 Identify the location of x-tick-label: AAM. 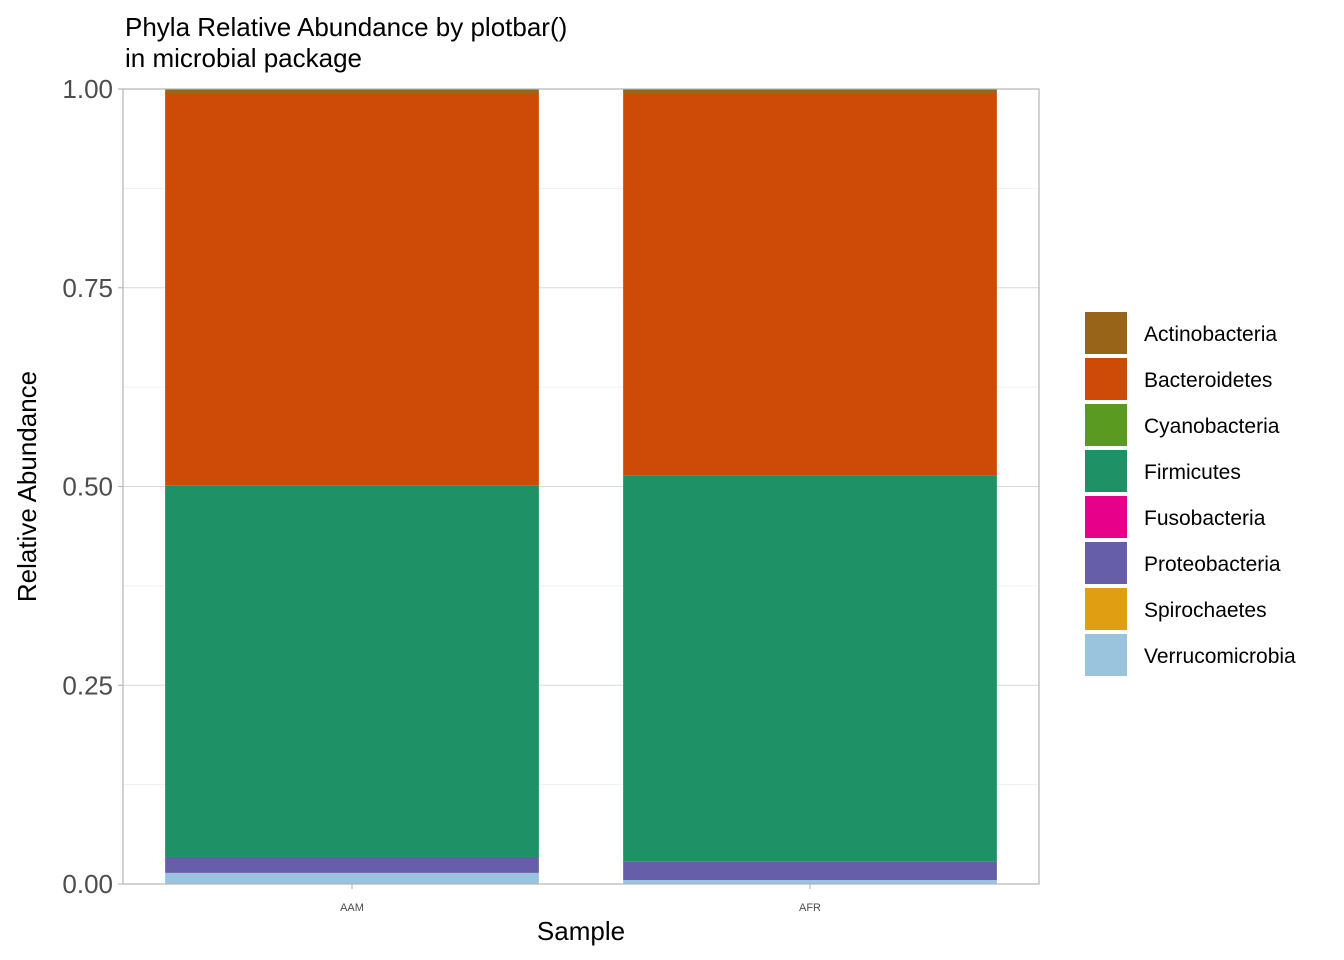
(352, 908).